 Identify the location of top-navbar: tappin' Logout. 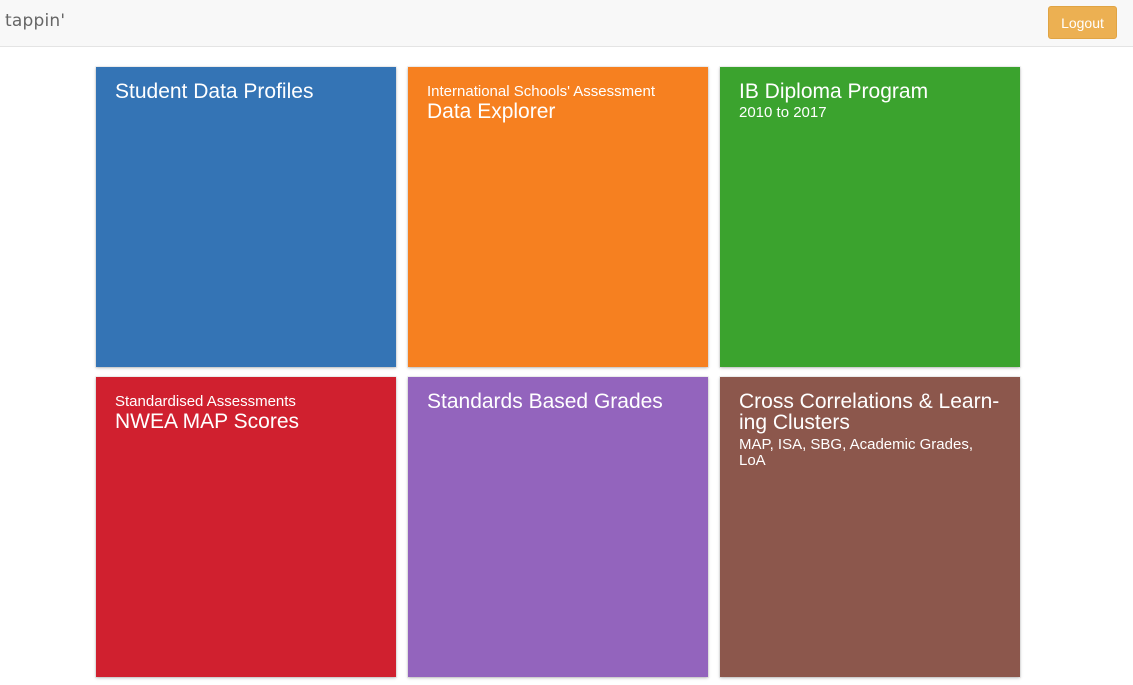
(566, 23).